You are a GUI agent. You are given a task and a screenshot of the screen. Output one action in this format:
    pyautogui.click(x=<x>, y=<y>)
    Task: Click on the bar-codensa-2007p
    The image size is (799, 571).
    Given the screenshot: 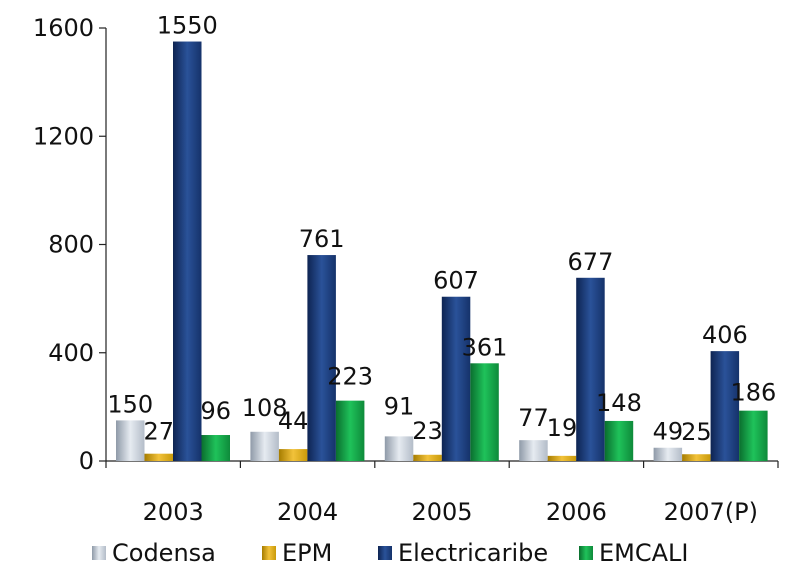 What is the action you would take?
    pyautogui.click(x=668, y=454)
    